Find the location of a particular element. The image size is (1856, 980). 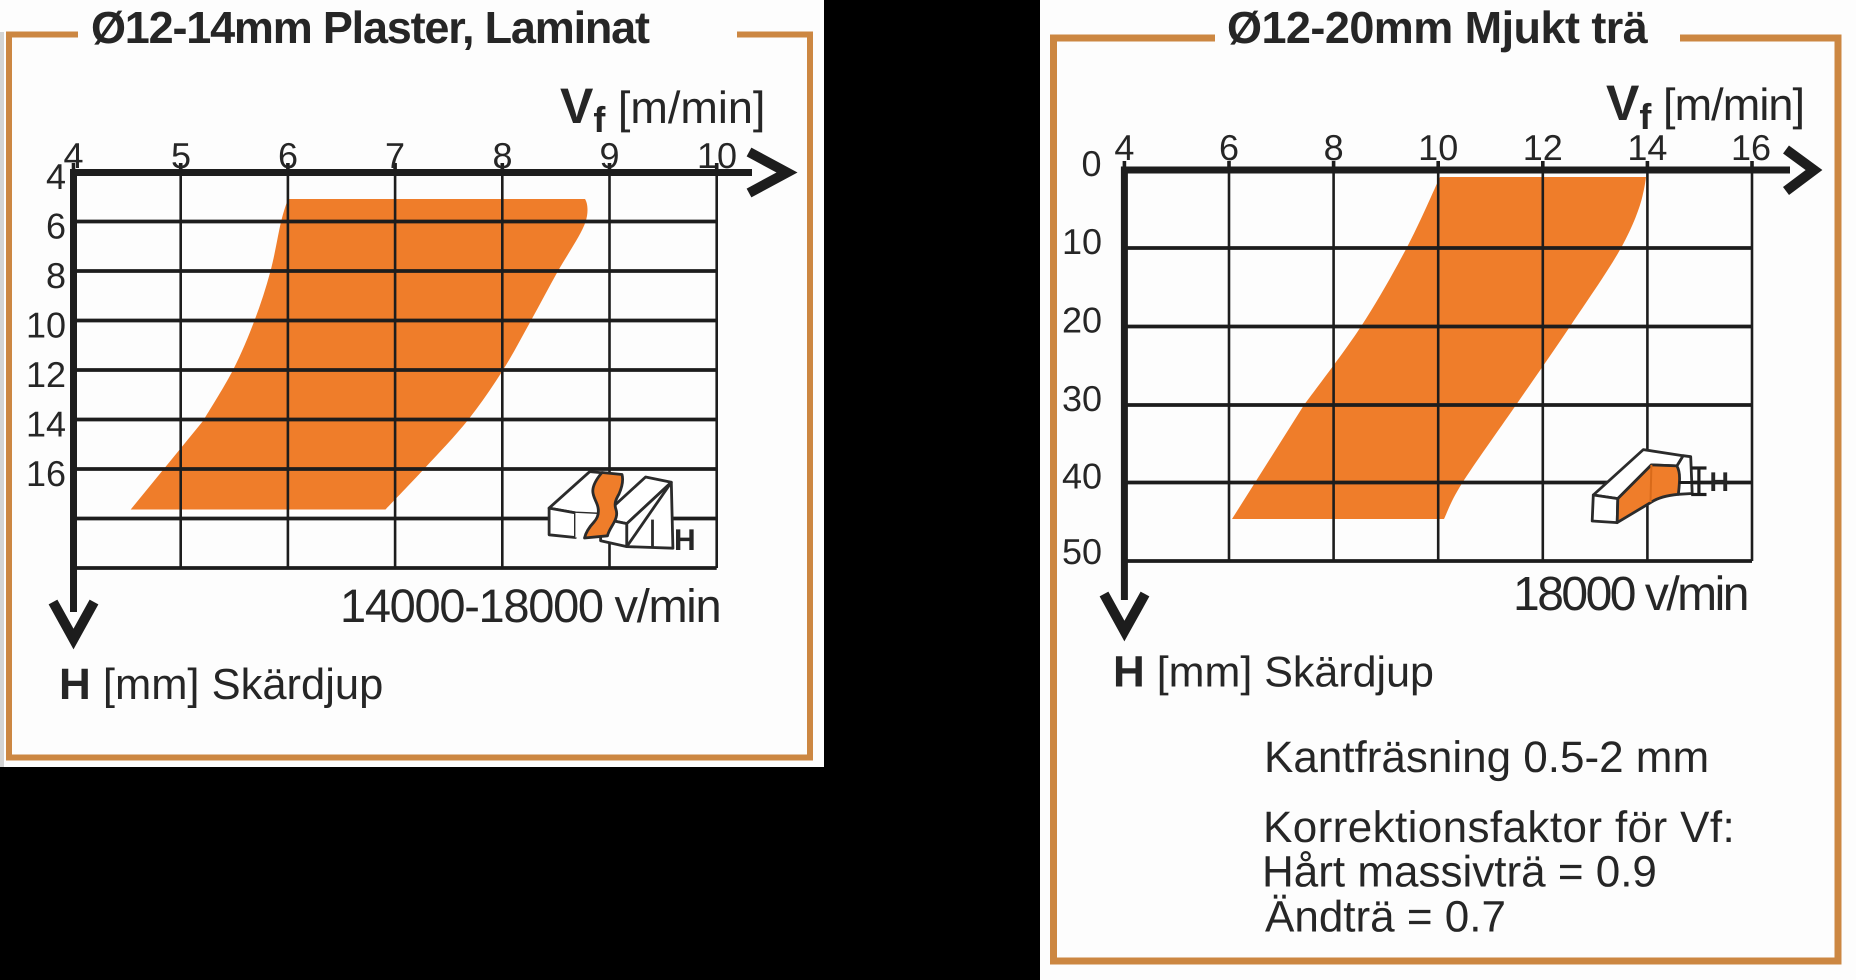

svg-text: 18000 v/min is located at coordinates (1630, 594).